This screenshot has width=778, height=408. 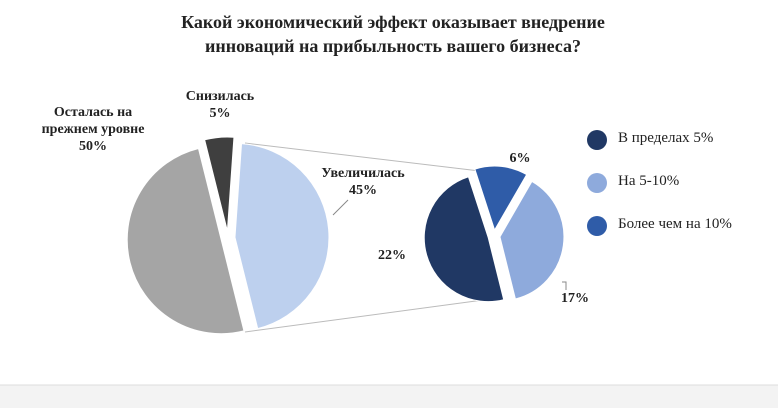 What do you see at coordinates (649, 181) in the screenshot?
I see `legend-label: На 5-10%` at bounding box center [649, 181].